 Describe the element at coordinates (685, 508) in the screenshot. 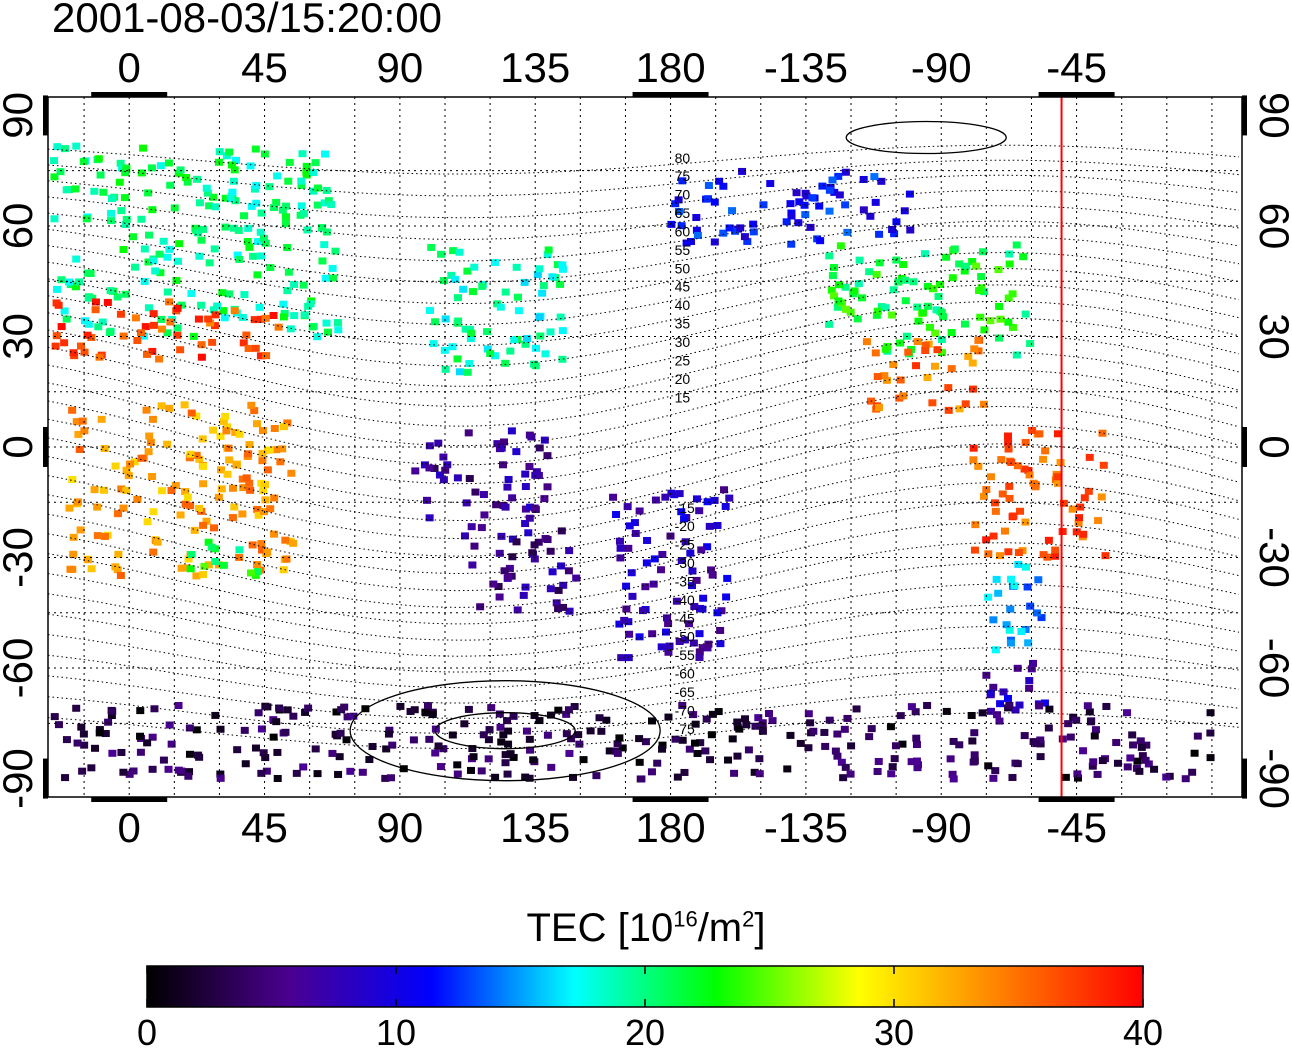

I see `contour-label: -15` at that location.